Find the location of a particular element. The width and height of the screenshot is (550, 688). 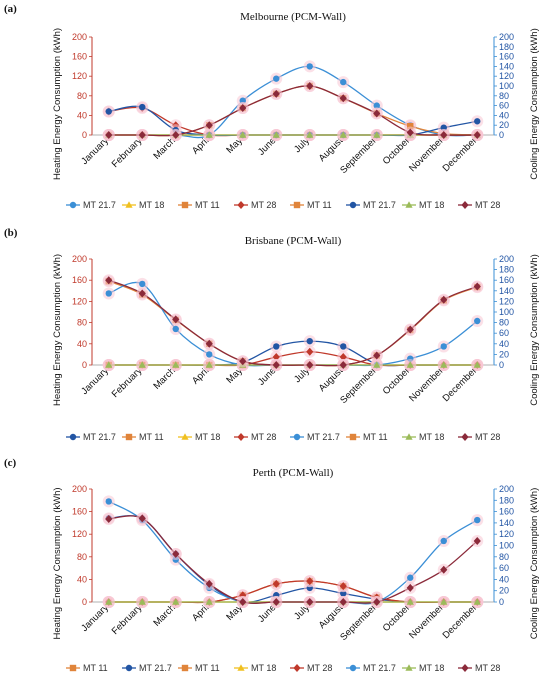

left-tick-label: 160 is located at coordinates (79, 57).